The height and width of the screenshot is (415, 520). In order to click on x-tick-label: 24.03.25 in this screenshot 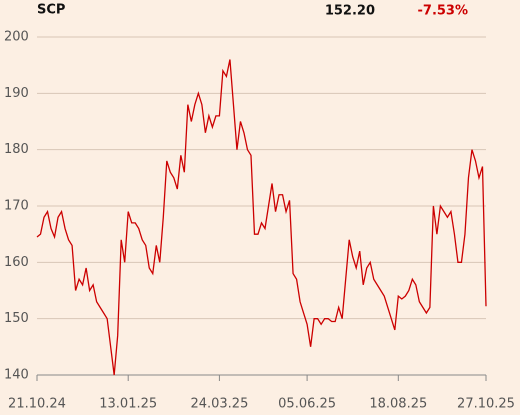, I will do `click(219, 404)`.